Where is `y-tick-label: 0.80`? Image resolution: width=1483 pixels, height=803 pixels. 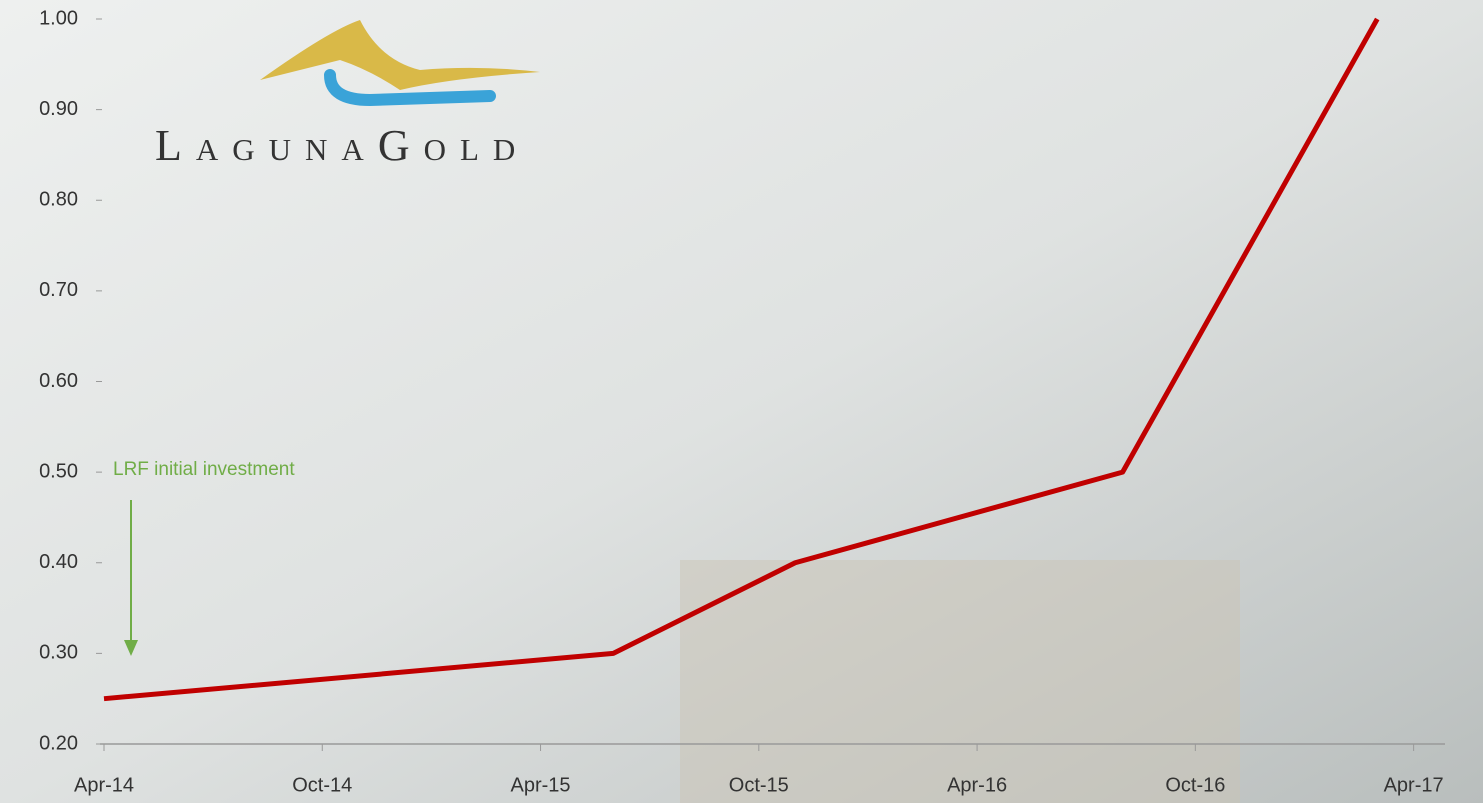
y-tick-label: 0.80 is located at coordinates (58, 200).